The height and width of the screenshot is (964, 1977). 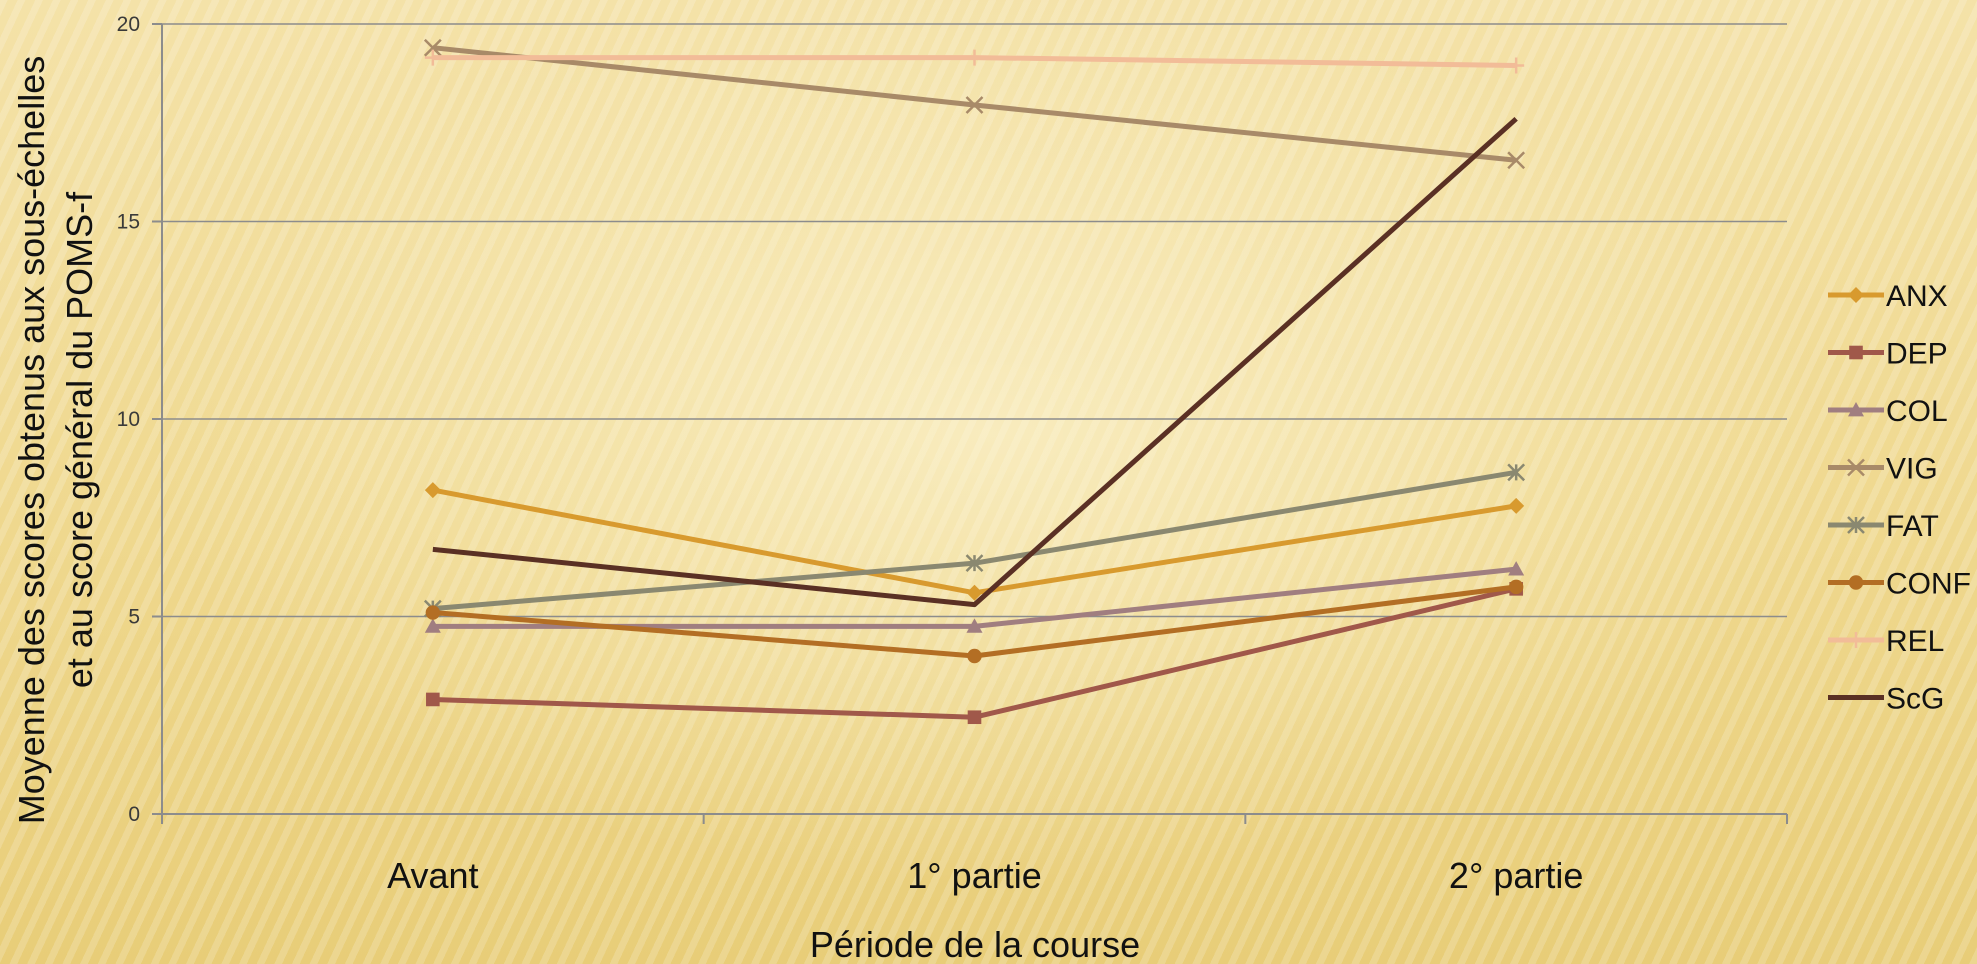 I want to click on legend-item-dep: DEP, so click(x=1888, y=354).